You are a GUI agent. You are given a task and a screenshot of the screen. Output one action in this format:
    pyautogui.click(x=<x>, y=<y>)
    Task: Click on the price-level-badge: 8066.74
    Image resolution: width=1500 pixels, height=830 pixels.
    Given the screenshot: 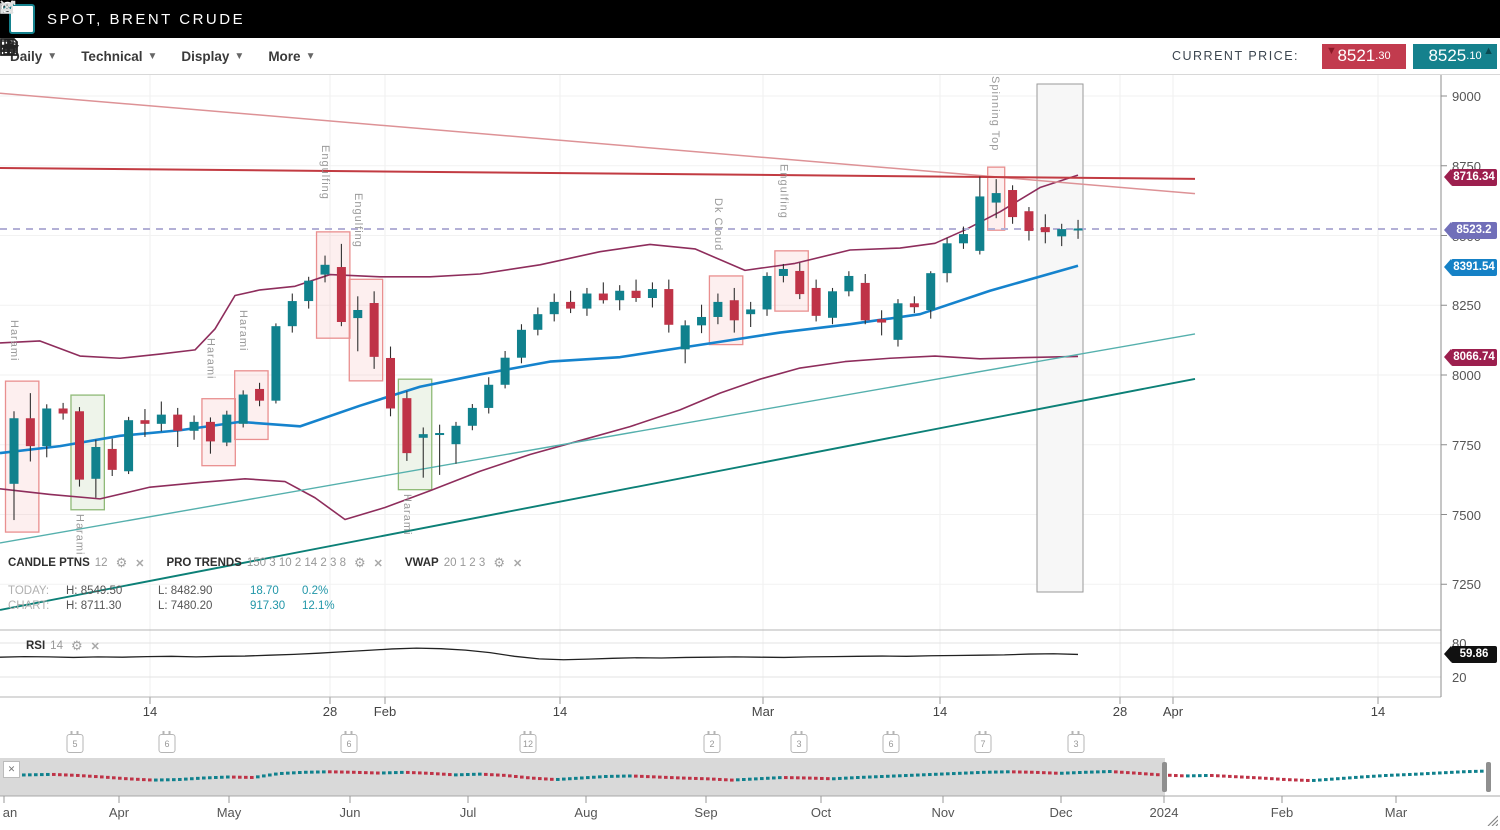 What is the action you would take?
    pyautogui.click(x=1470, y=357)
    